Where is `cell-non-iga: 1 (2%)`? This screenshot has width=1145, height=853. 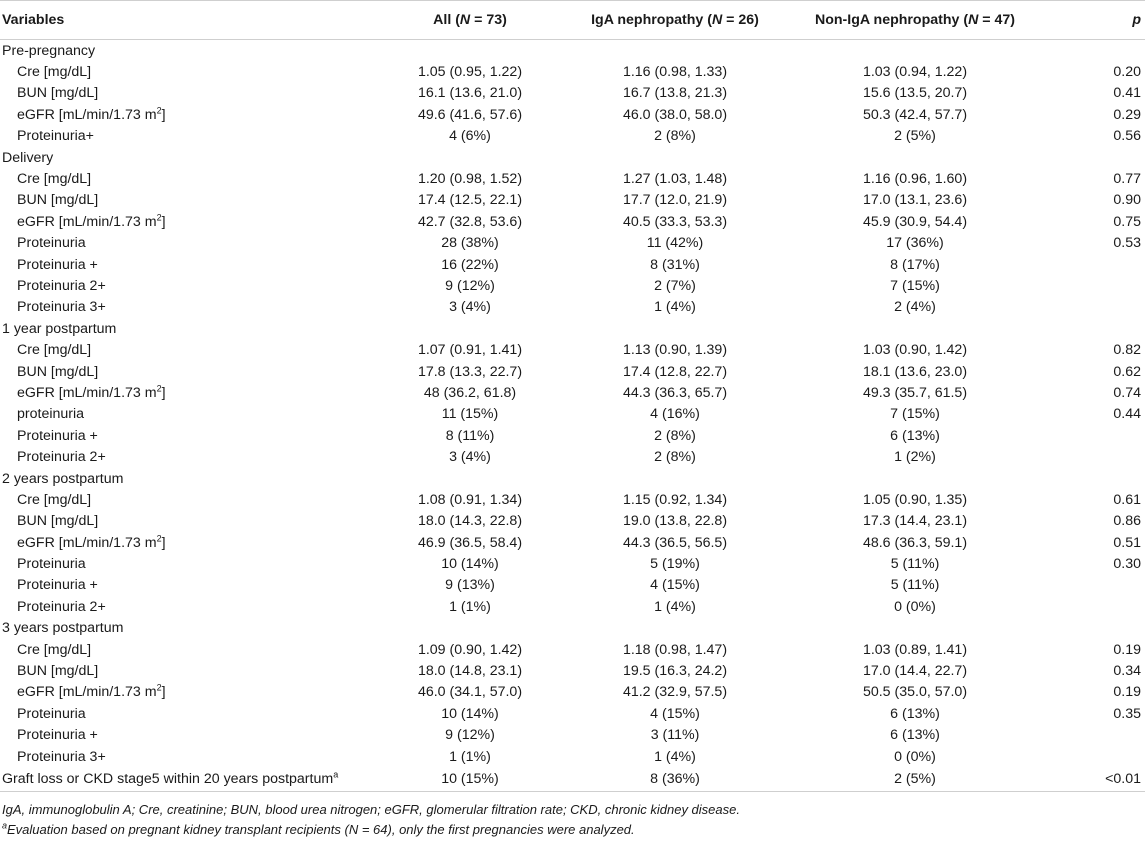 cell-non-iga: 1 (2%) is located at coordinates (915, 457).